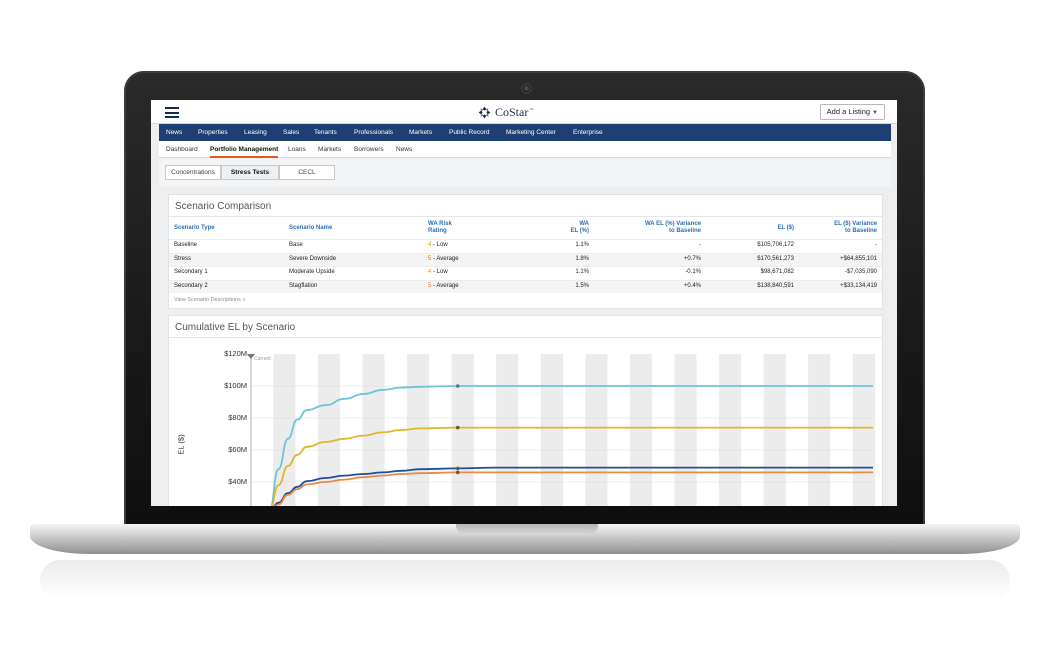  I want to click on header-el: EL ($), so click(785, 228).